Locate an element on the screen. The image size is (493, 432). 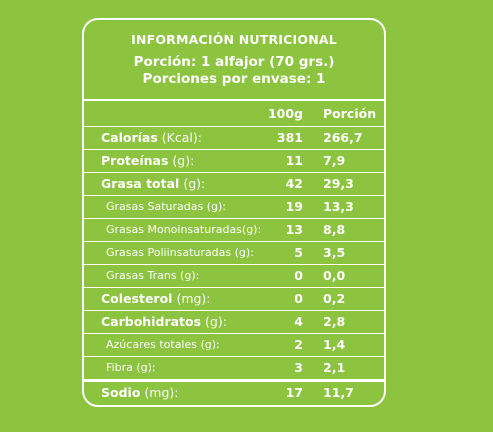
table-row-grasas-monoinsaturadas: Grasas Monoinsaturadas(g): 13 8,8 is located at coordinates (234, 230).